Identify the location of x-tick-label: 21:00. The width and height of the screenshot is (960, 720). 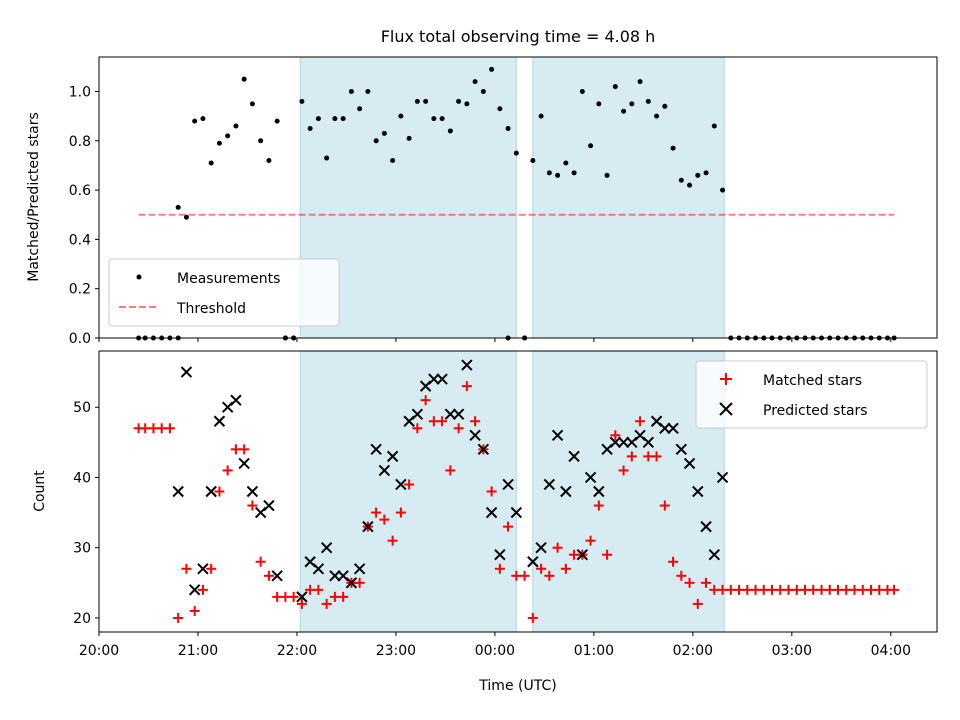
(198, 651).